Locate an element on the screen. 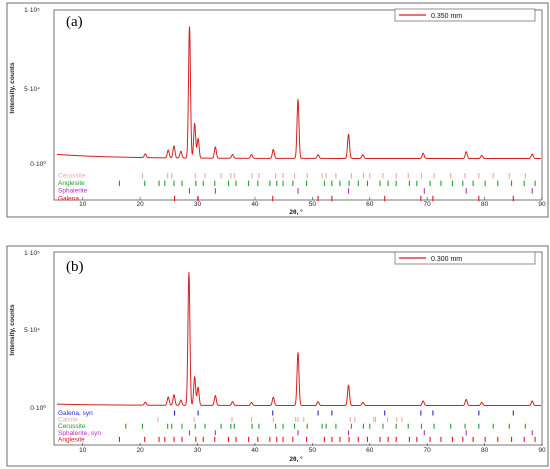 Image resolution: width=550 pixels, height=469 pixels. panel-b-legend-box is located at coordinates (465, 258).